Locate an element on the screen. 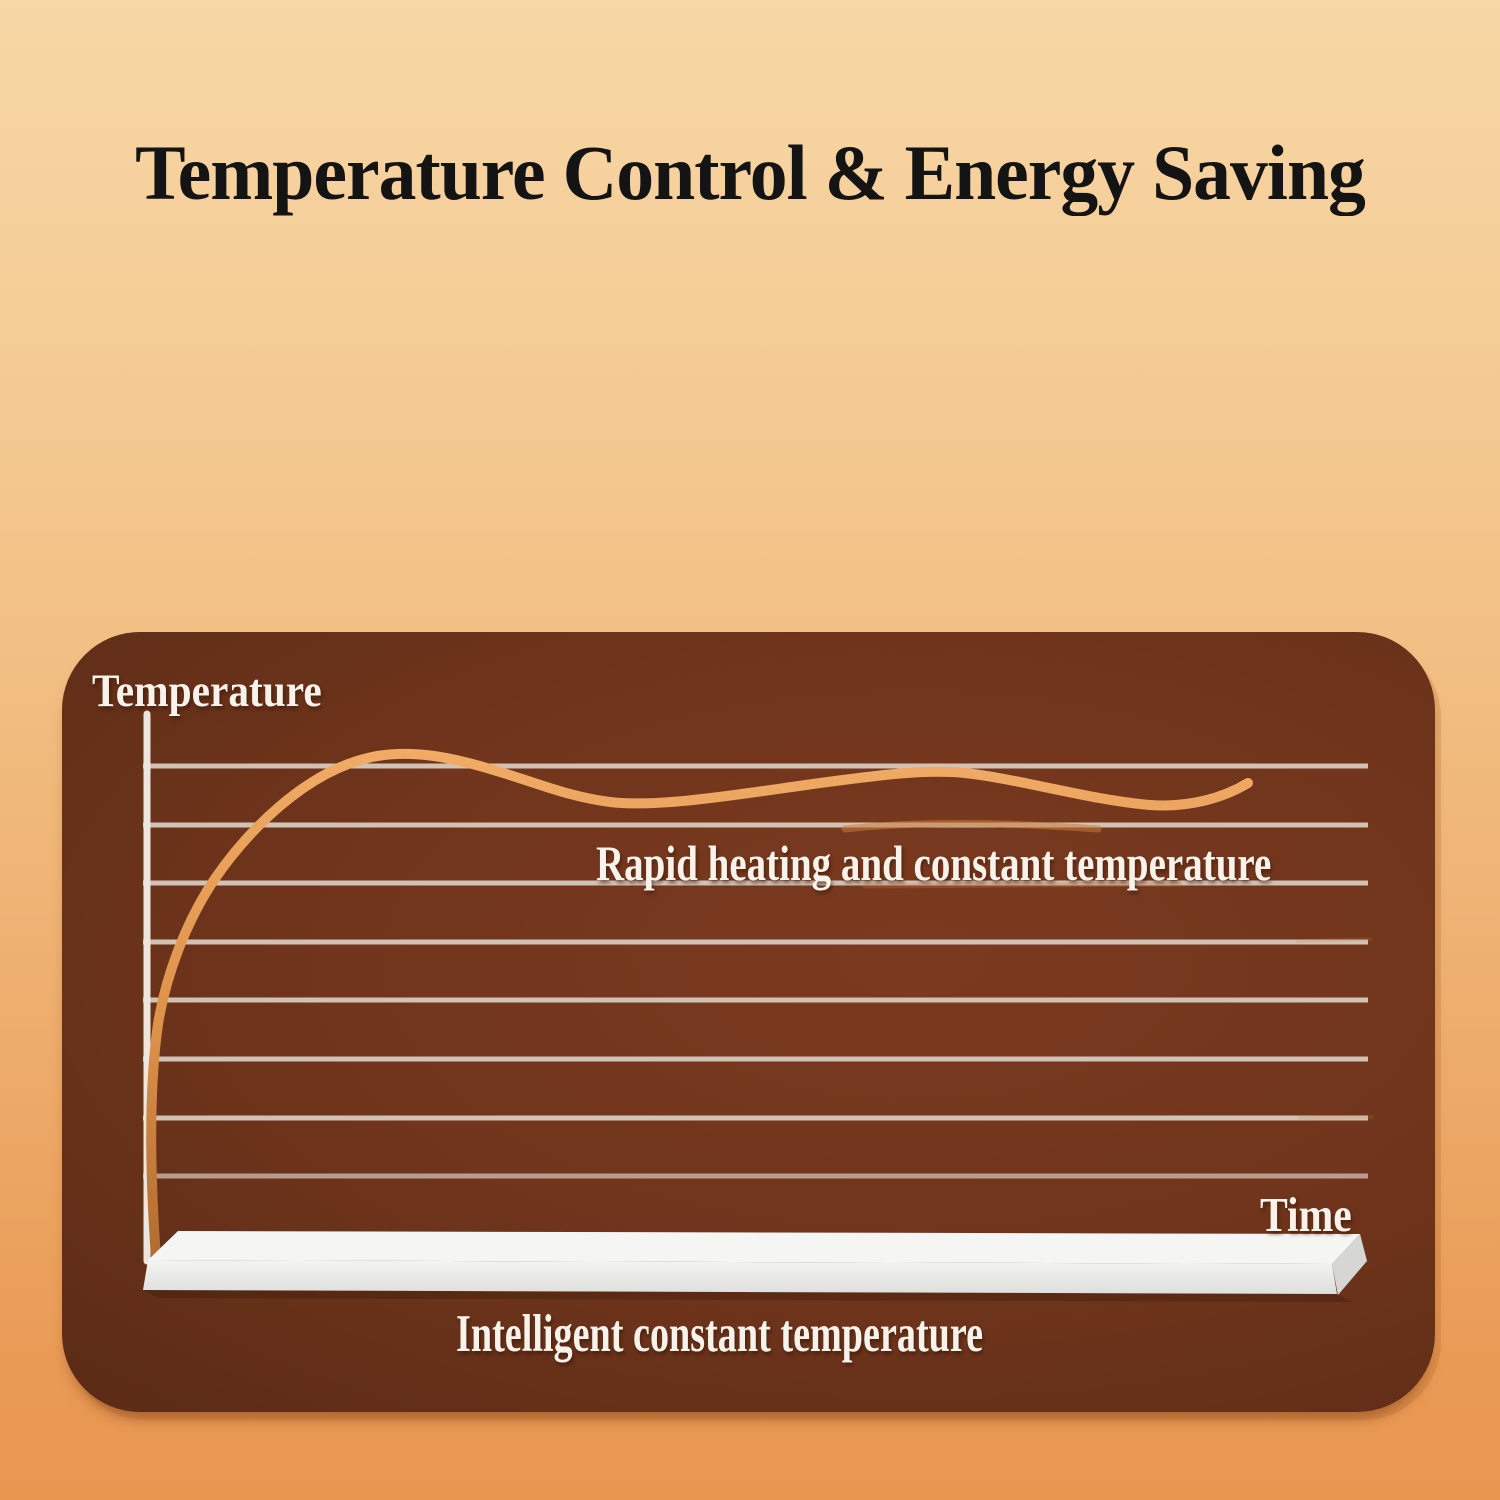 The width and height of the screenshot is (1500, 1500). baseline-annotation: Intelligent constant temperature is located at coordinates (720, 1334).